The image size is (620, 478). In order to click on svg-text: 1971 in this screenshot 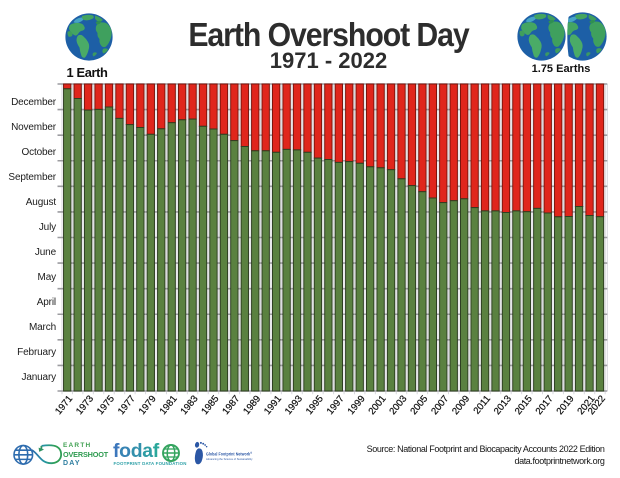, I will do `click(64, 406)`.